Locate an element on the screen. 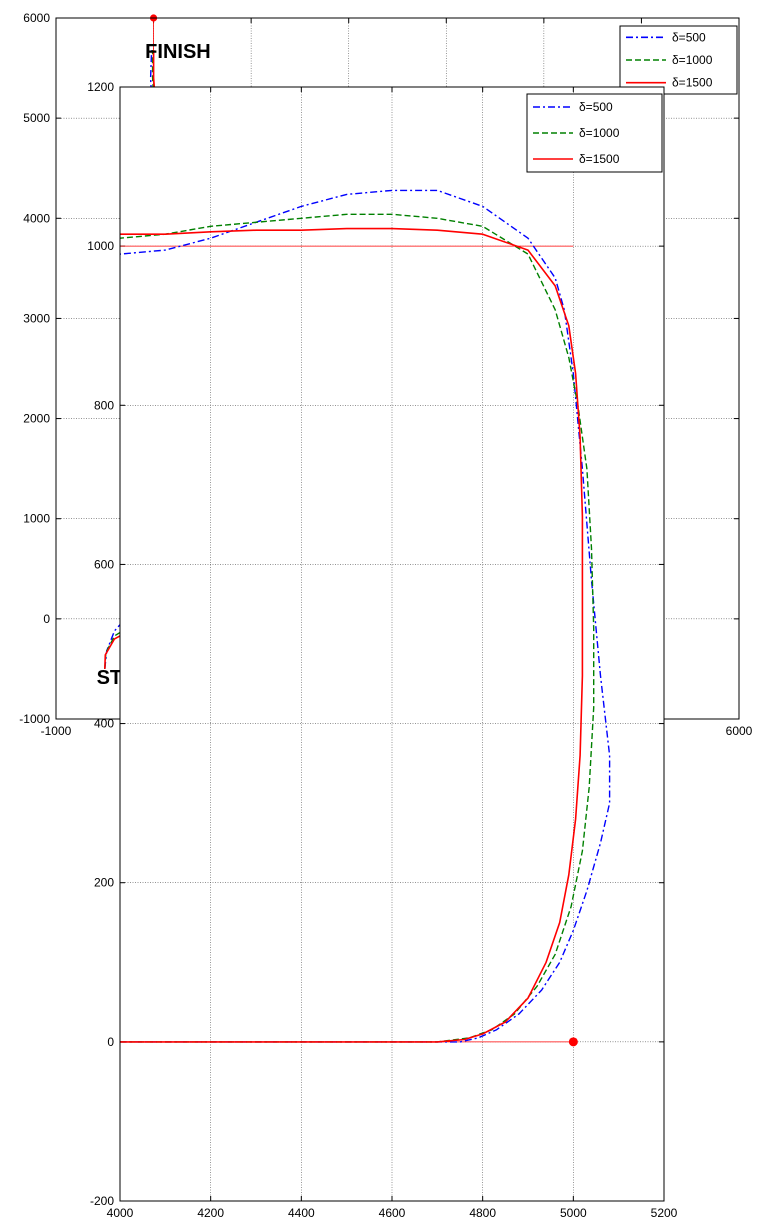  x-tick-label: -1000 is located at coordinates (56, 731).